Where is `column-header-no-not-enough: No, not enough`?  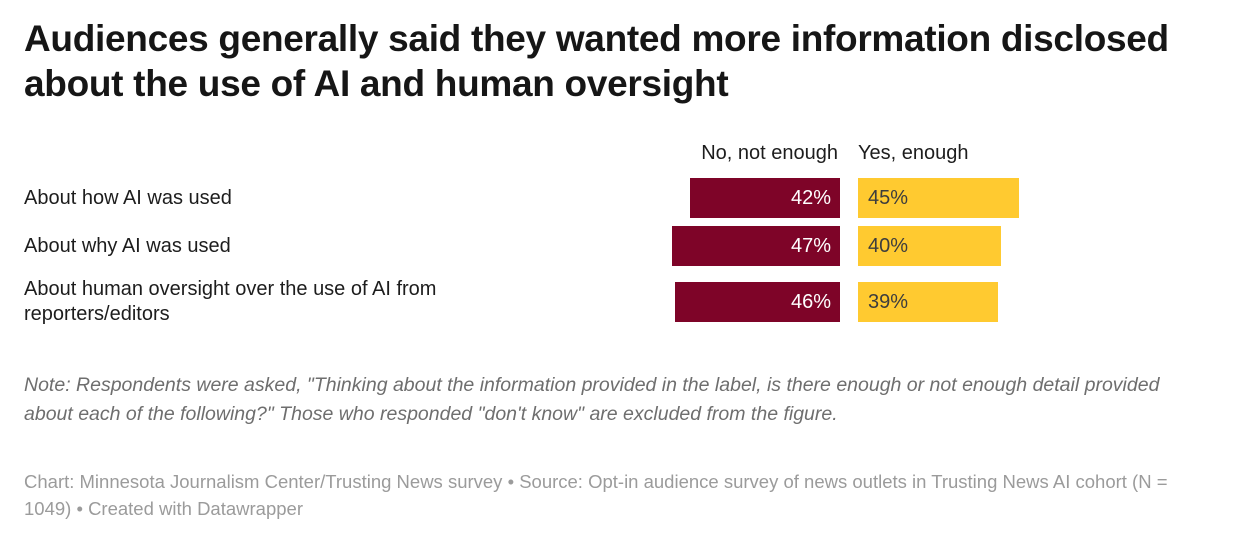 column-header-no-not-enough: No, not enough is located at coordinates (769, 153).